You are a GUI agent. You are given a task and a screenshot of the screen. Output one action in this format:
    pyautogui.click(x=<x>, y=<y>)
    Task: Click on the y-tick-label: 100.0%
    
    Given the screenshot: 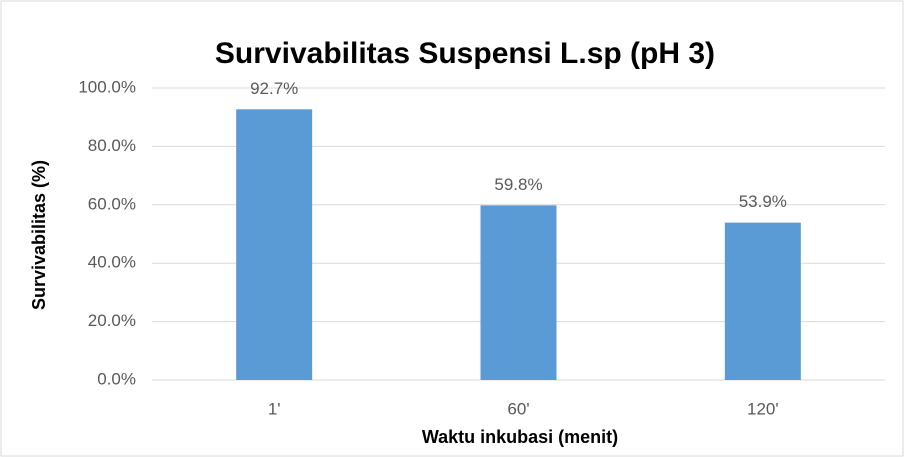 What is the action you would take?
    pyautogui.click(x=107, y=86)
    